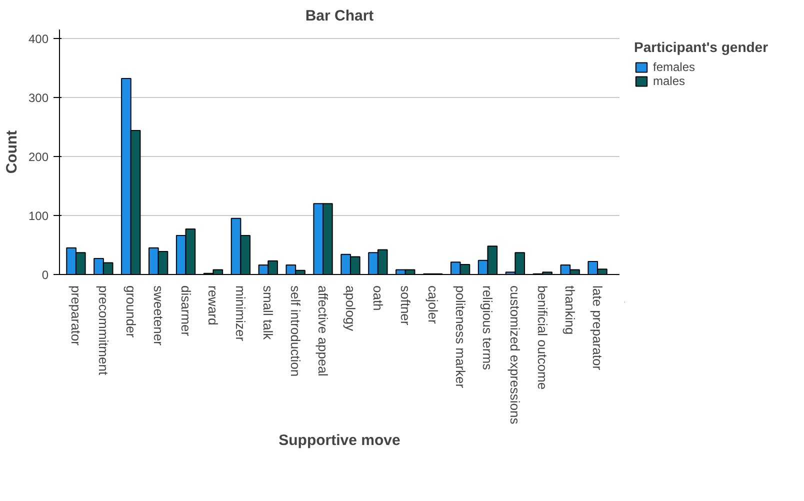 Image resolution: width=804 pixels, height=501 pixels. Describe the element at coordinates (11, 152) in the screenshot. I see `y-axis-title: Count` at that location.